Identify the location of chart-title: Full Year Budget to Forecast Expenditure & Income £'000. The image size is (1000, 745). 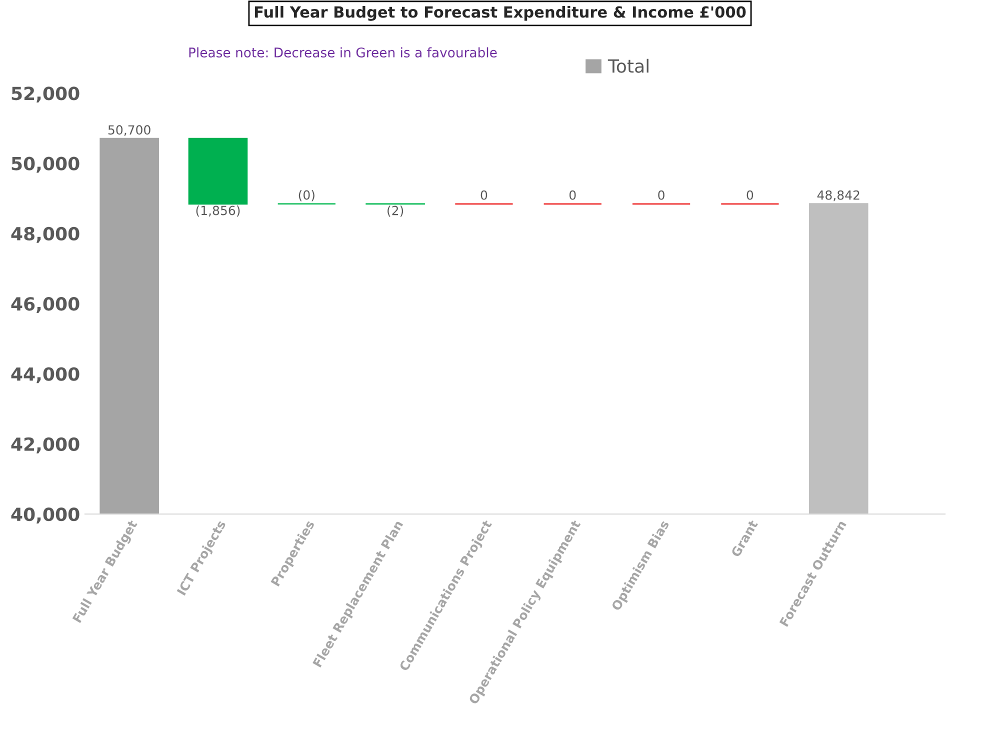
(500, 13).